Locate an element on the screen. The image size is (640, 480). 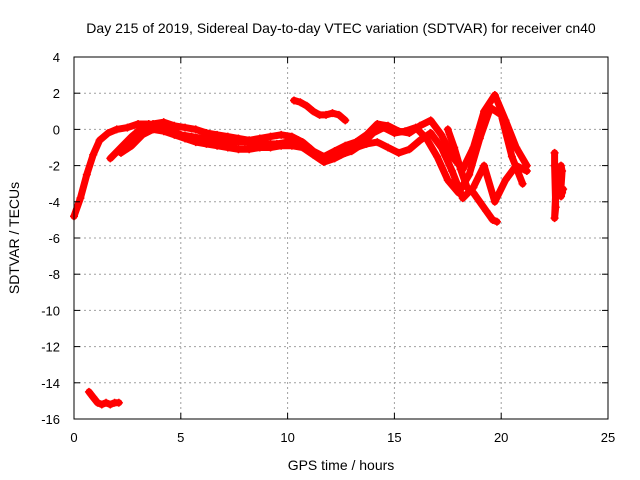
y-tick-label: 0 is located at coordinates (56, 129).